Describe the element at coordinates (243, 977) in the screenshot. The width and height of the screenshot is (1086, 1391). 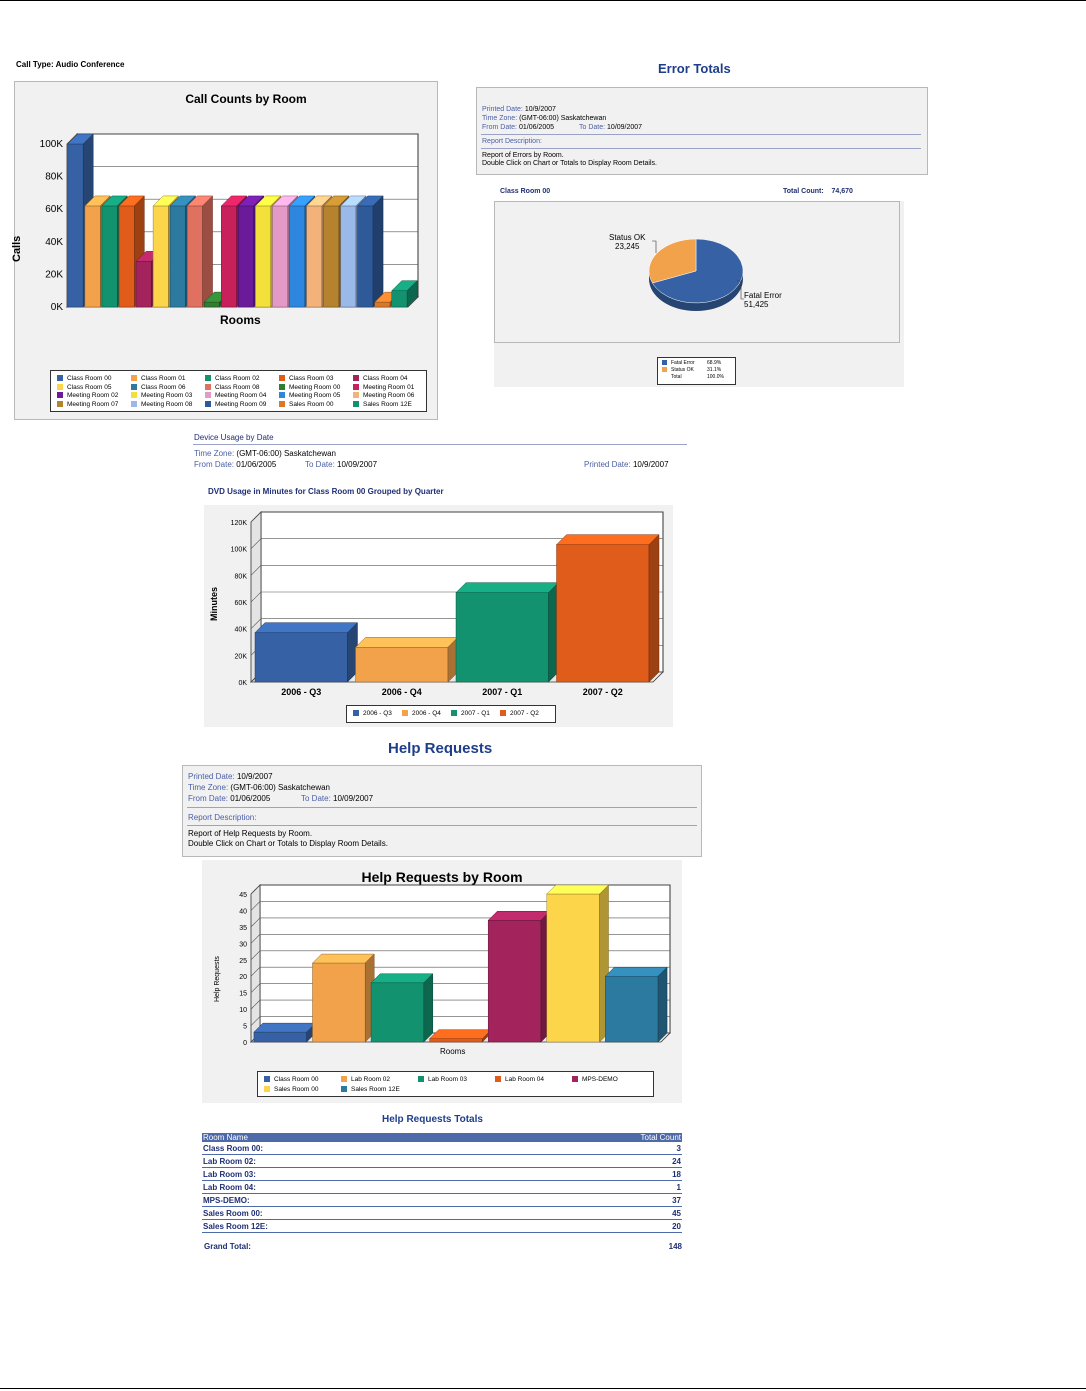
I see `y-tick-label: 20` at that location.